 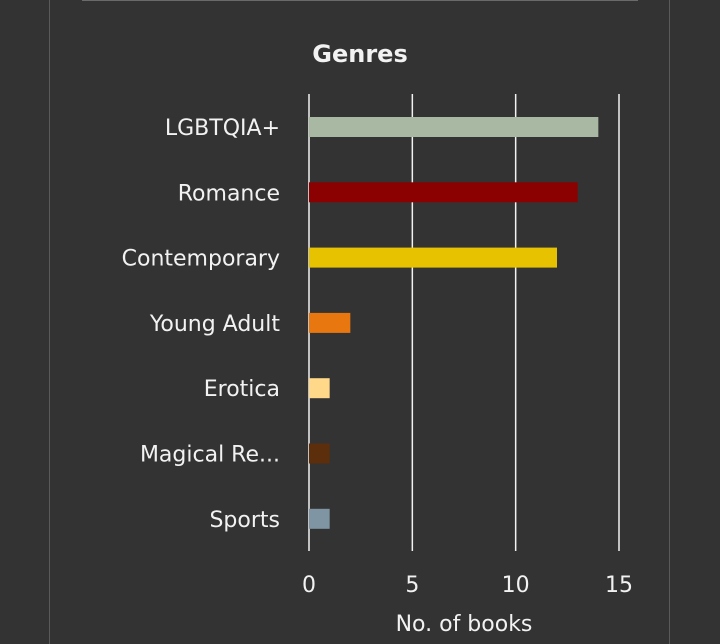 I want to click on category-label-1: Romance, so click(x=229, y=193).